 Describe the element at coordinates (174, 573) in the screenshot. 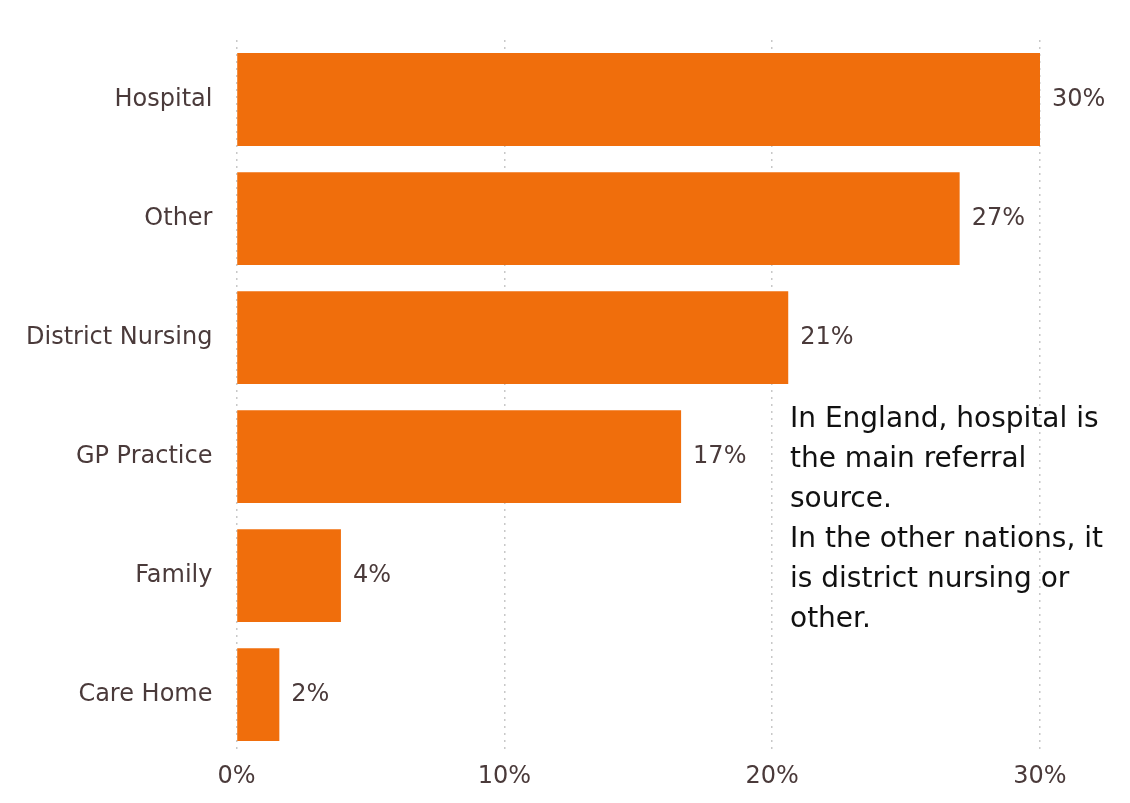

I see `y-tick-label: Family` at that location.